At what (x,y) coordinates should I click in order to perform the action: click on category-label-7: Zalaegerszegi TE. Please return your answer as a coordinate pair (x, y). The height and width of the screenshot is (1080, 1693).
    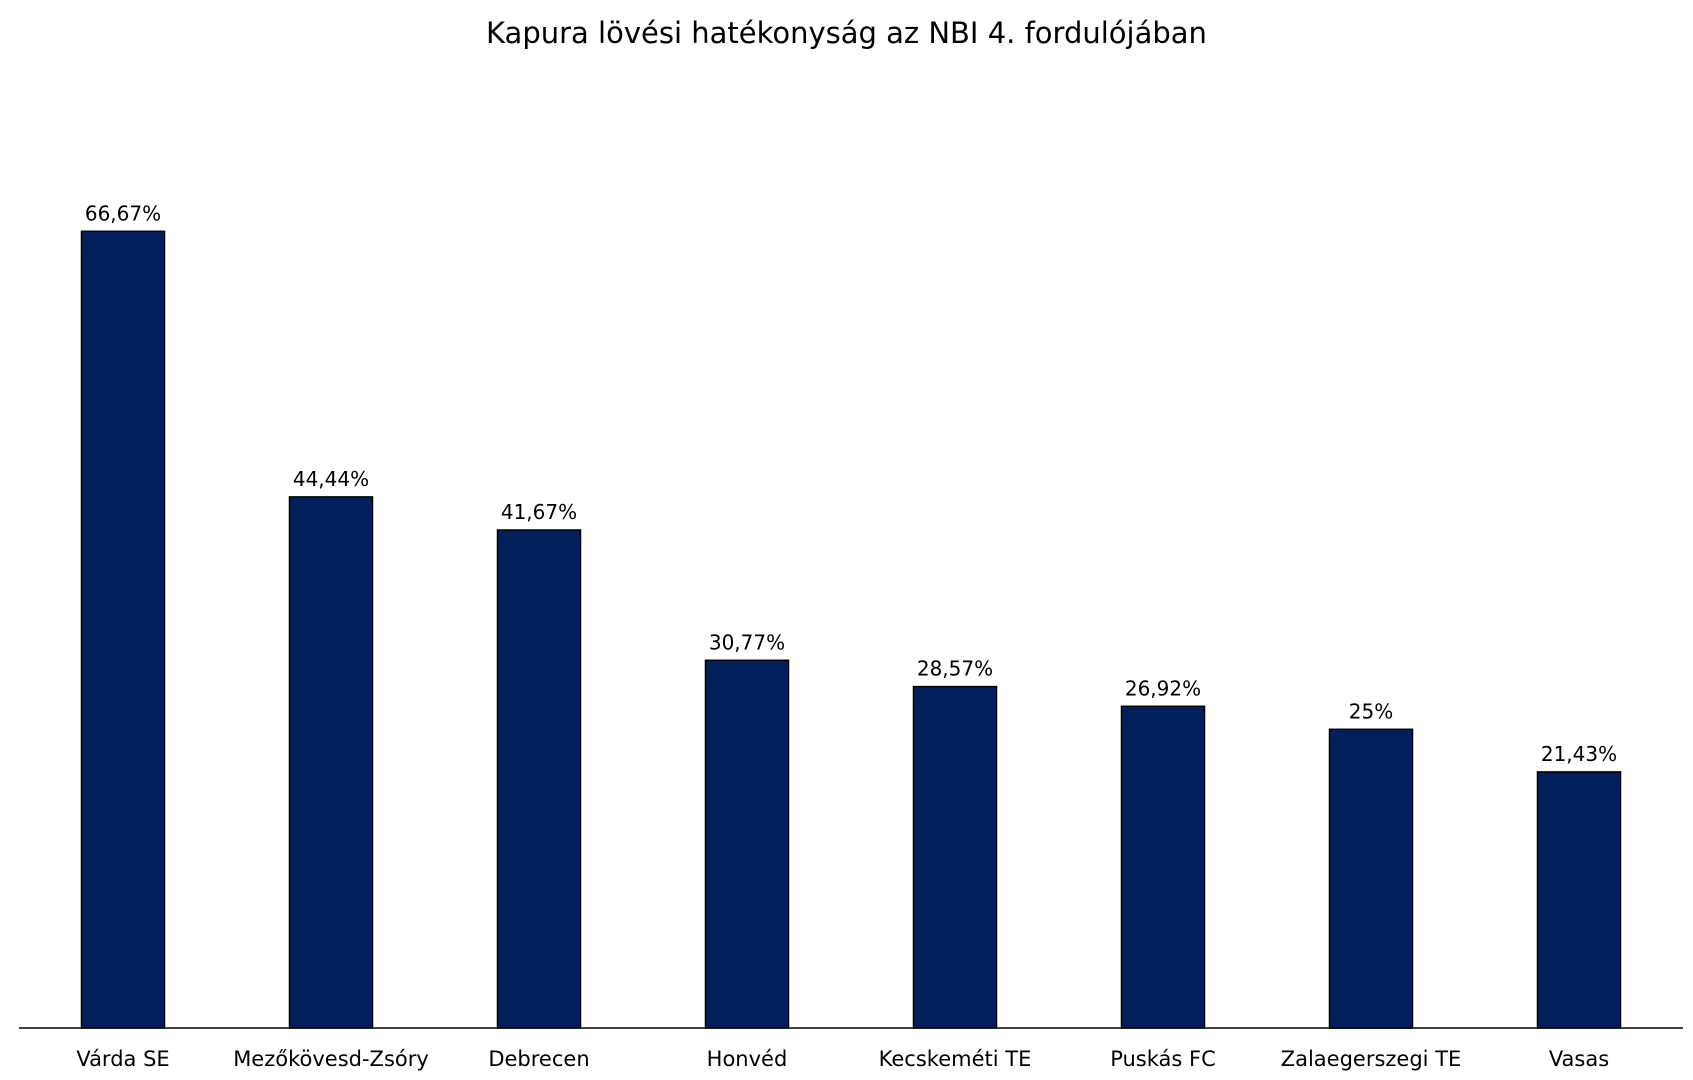
    Looking at the image, I should click on (1371, 1059).